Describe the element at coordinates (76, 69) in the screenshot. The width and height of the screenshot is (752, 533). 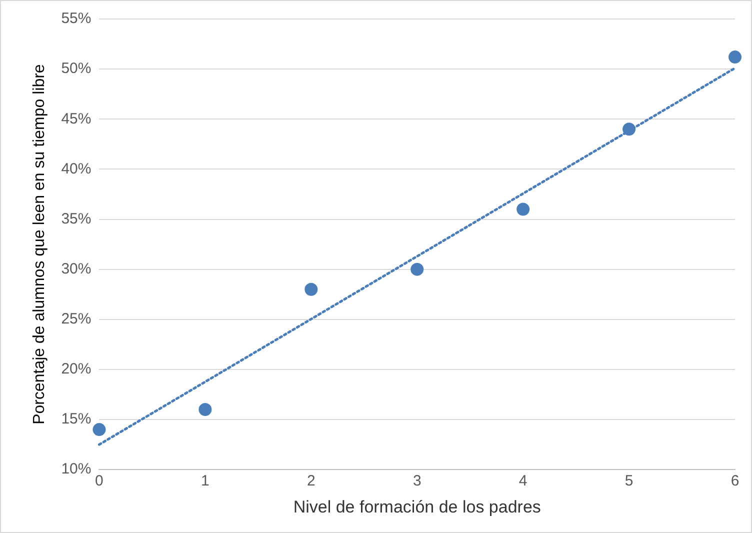
I see `y-tick-label: 50%` at that location.